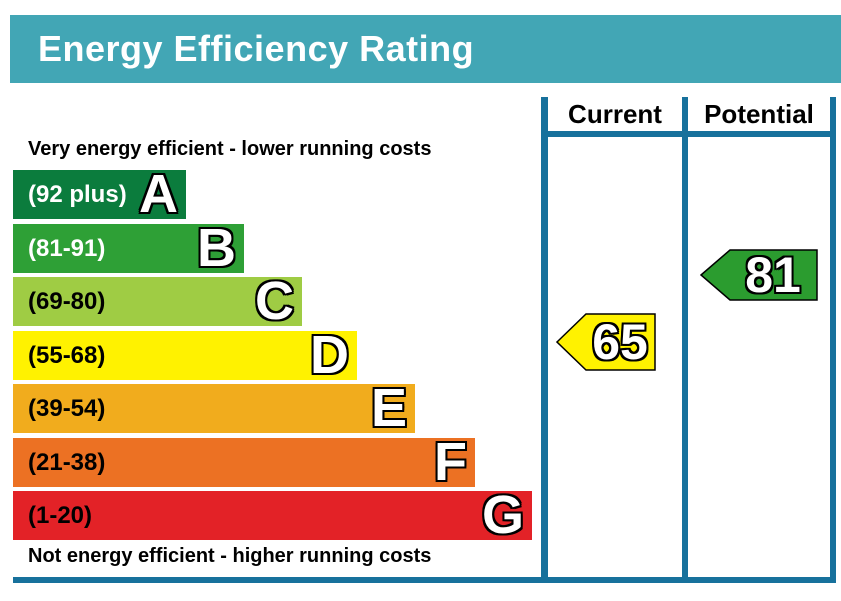 The image size is (841, 601). Describe the element at coordinates (272, 515) in the screenshot. I see `band-g: (1-20) G` at that location.